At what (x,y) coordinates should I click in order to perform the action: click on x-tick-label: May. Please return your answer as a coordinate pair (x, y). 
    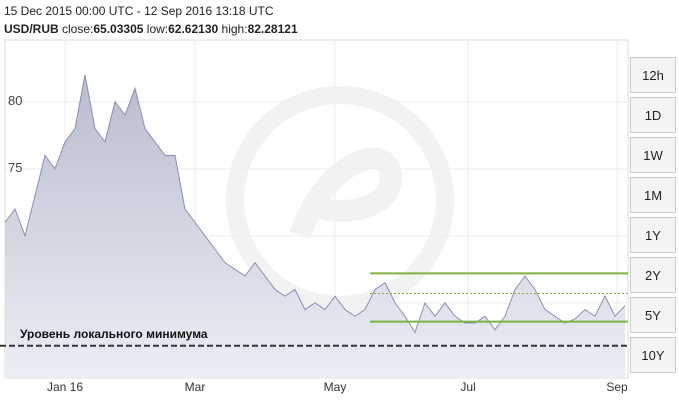
    Looking at the image, I should click on (335, 387).